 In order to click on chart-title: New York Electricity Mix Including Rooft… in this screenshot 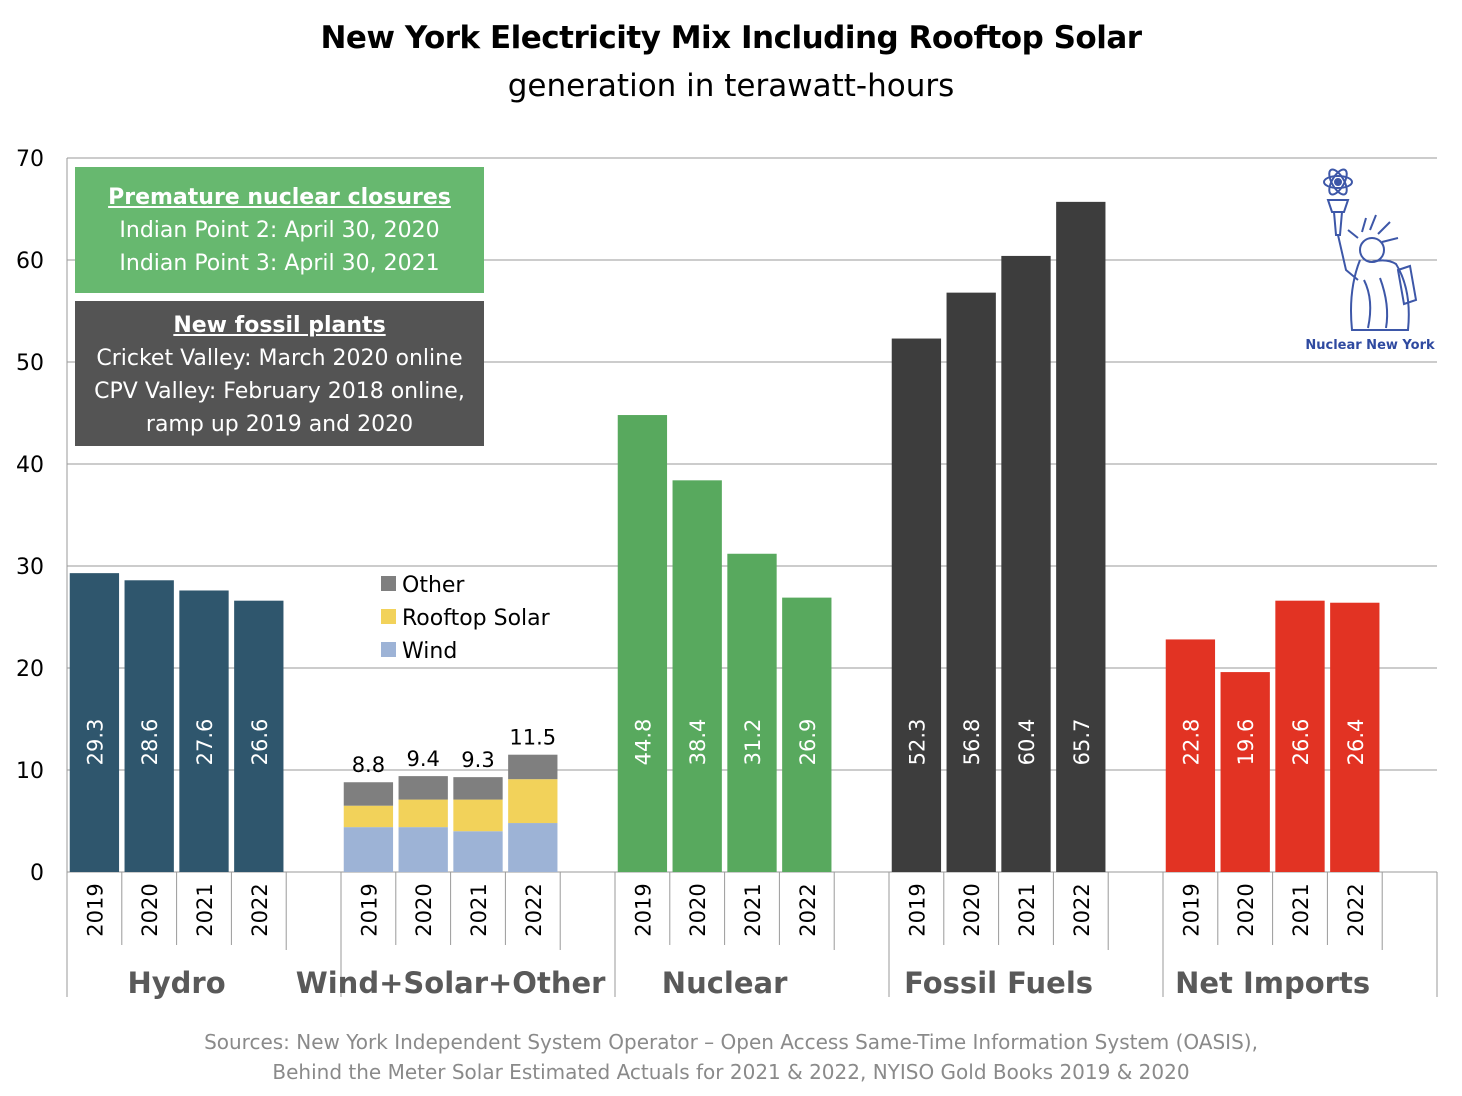, I will do `click(731, 38)`.